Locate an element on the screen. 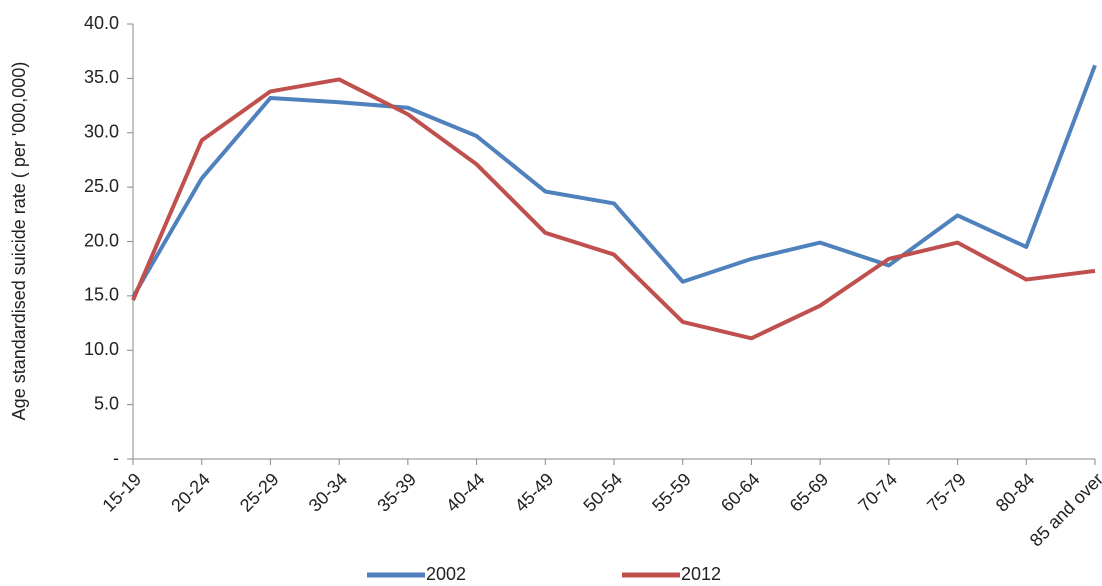 The height and width of the screenshot is (586, 1102). legend-label: 2012 is located at coordinates (701, 574).